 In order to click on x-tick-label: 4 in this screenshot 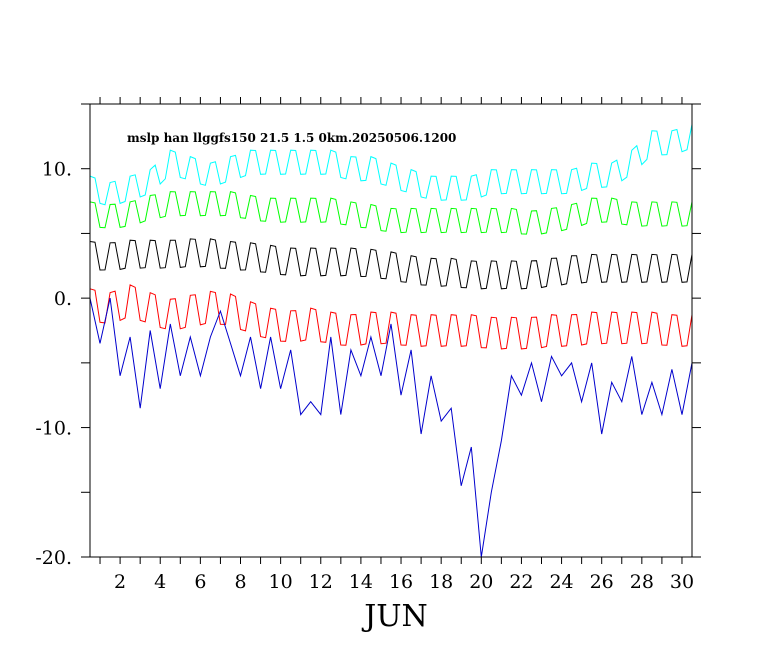, I will do `click(160, 582)`.